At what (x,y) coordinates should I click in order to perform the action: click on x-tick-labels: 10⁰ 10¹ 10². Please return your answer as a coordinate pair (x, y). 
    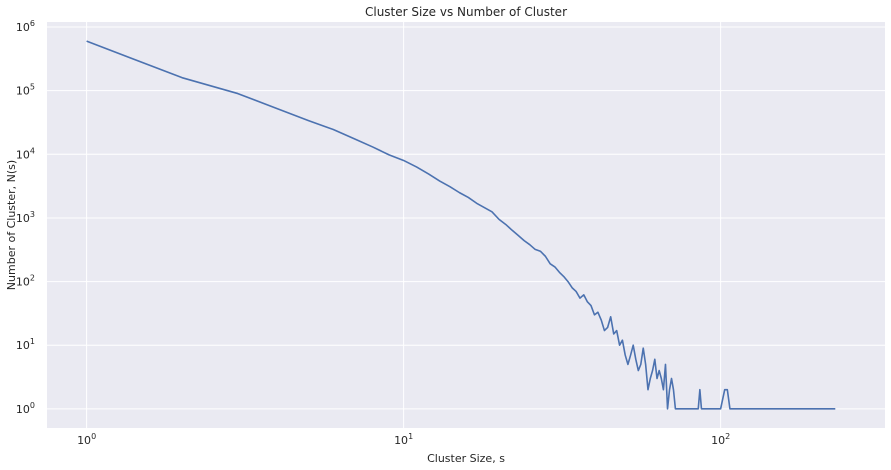
    Looking at the image, I should click on (403, 439).